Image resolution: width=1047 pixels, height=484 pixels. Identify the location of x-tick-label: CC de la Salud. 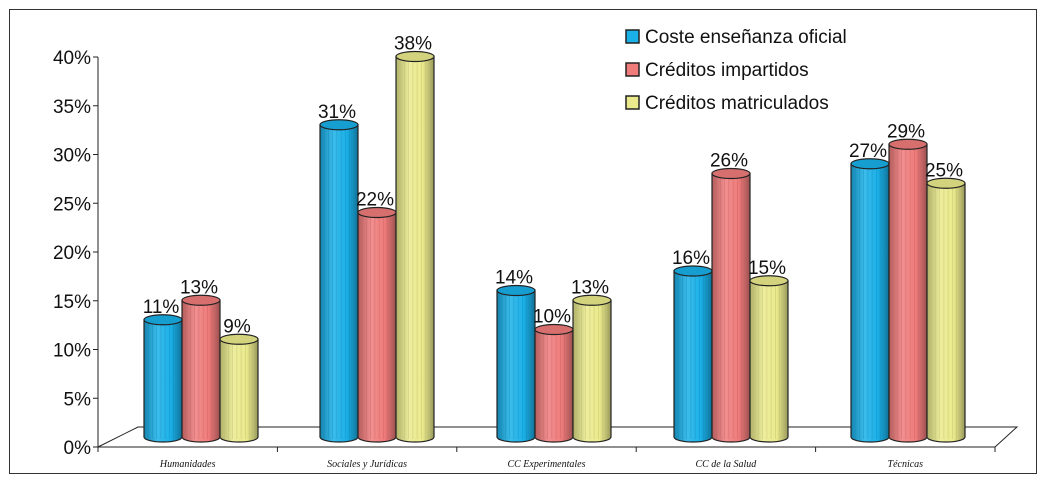
(726, 464).